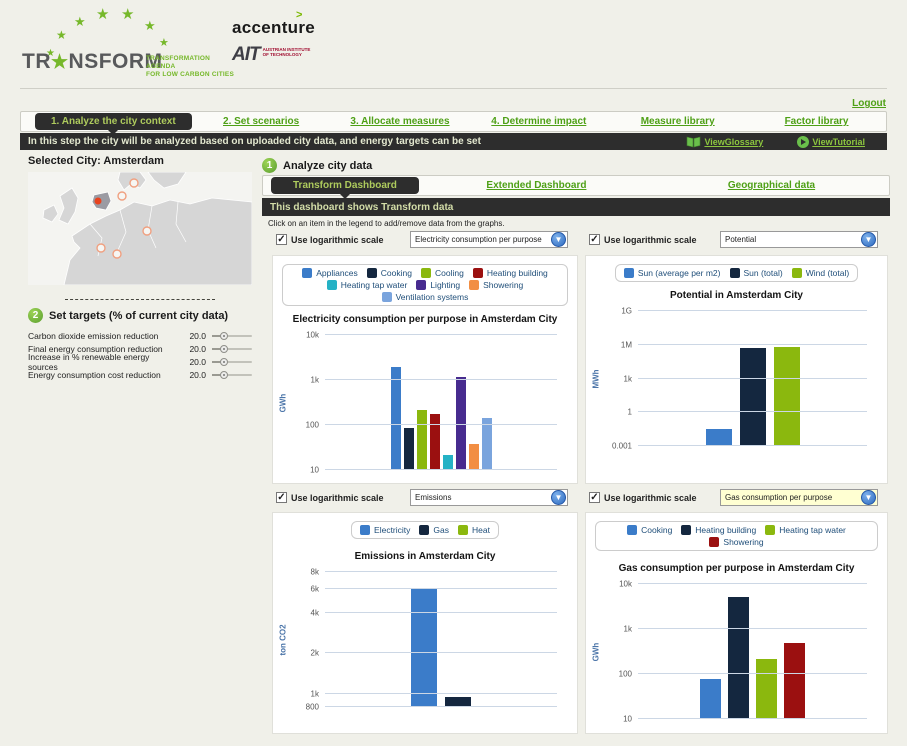 The height and width of the screenshot is (746, 907). Describe the element at coordinates (763, 273) in the screenshot. I see `legend-label: Sun (total)` at that location.